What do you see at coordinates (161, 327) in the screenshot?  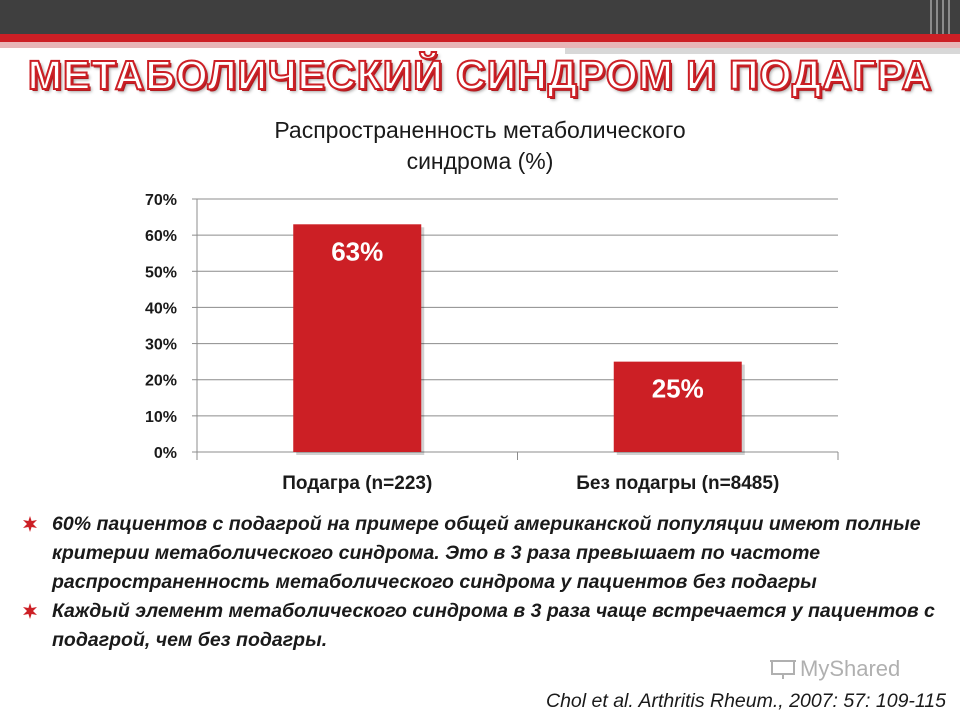 I see `chart-y-ticks: 0% 10% 20% 30% 40% 50% 60% 70%` at bounding box center [161, 327].